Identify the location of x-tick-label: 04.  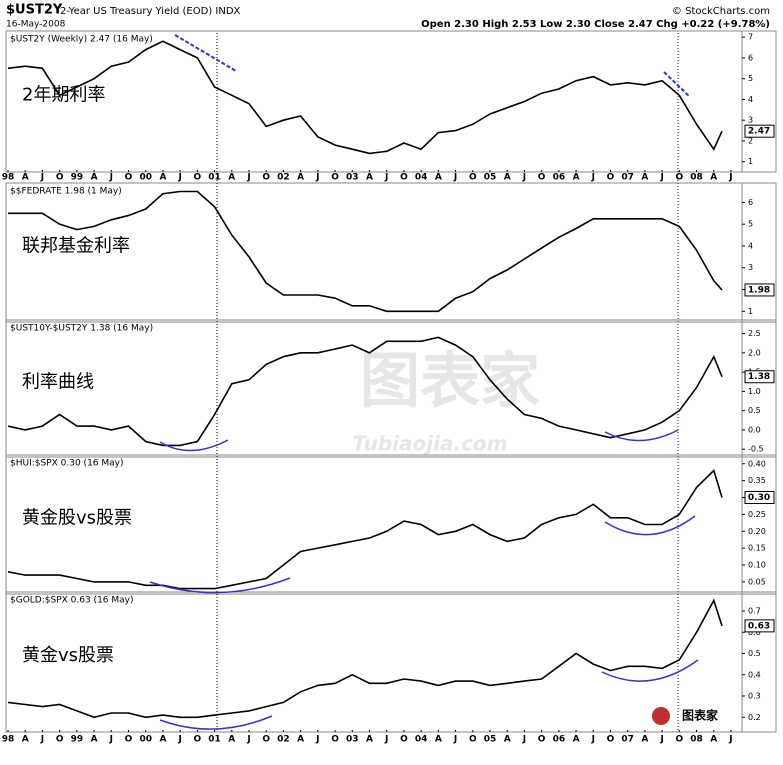
(421, 740).